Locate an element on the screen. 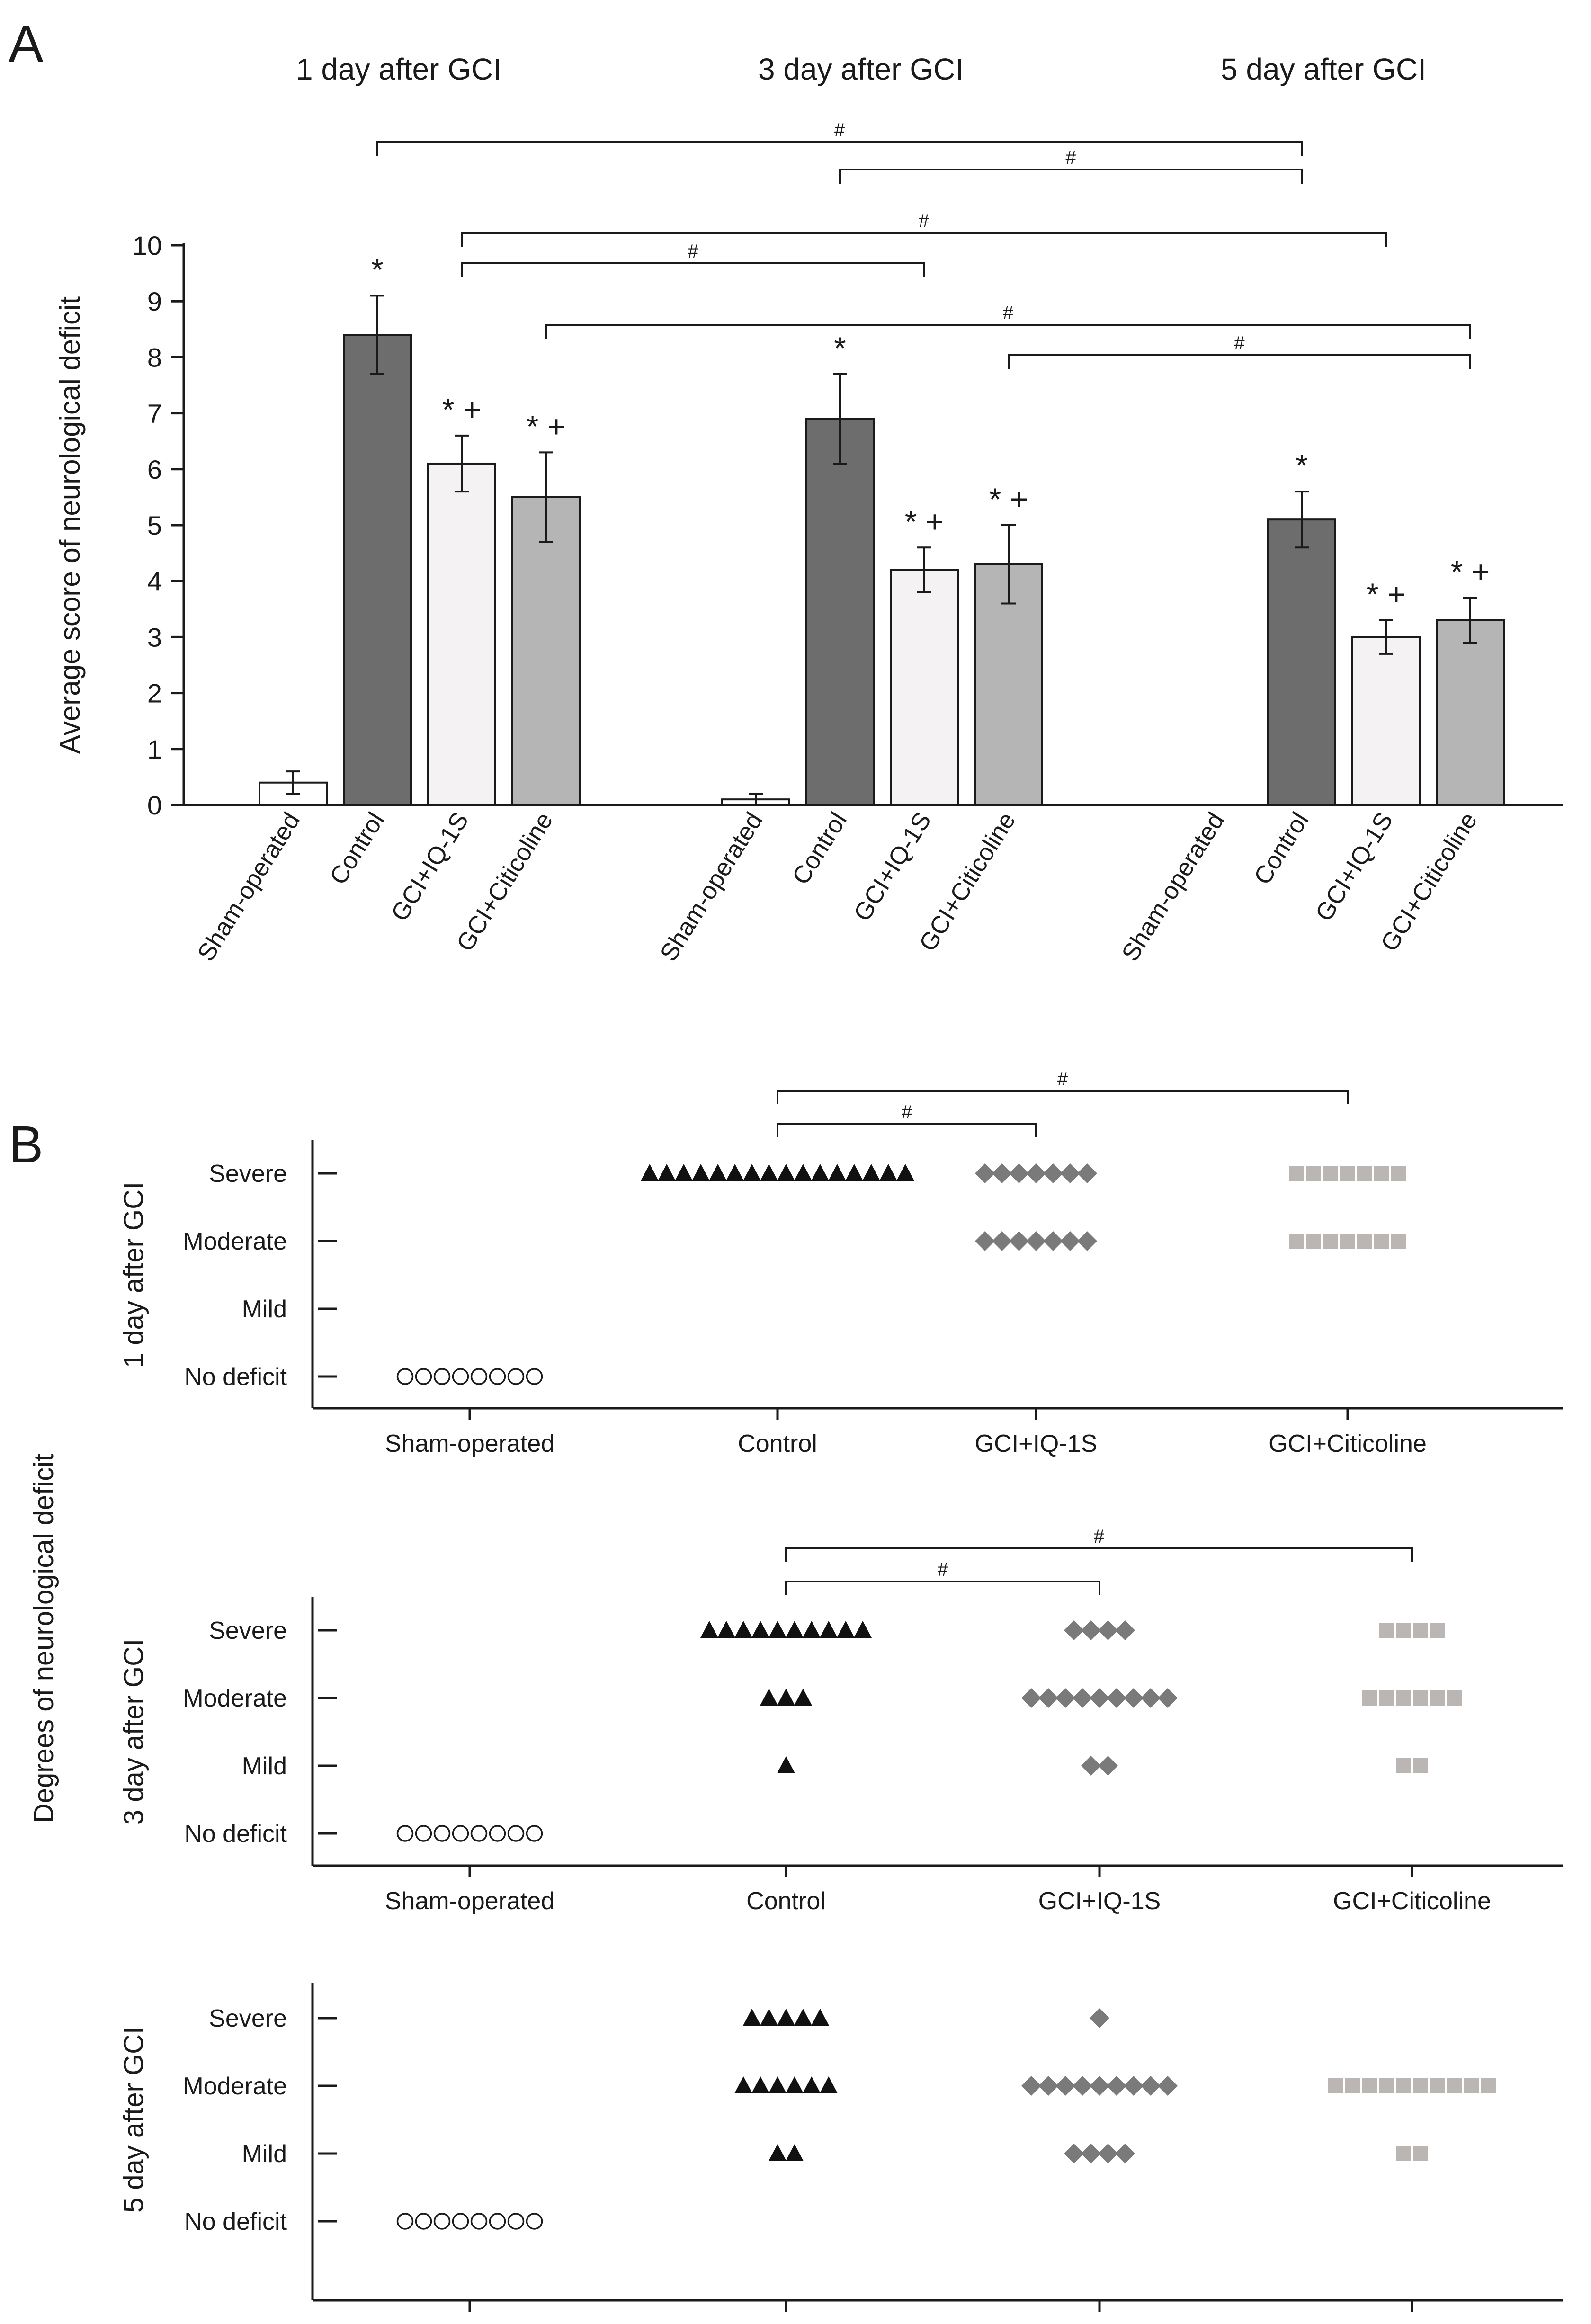 This screenshot has height=2324, width=1591. x-tick-label-sham-operated: Sham-operated is located at coordinates (1173, 887).